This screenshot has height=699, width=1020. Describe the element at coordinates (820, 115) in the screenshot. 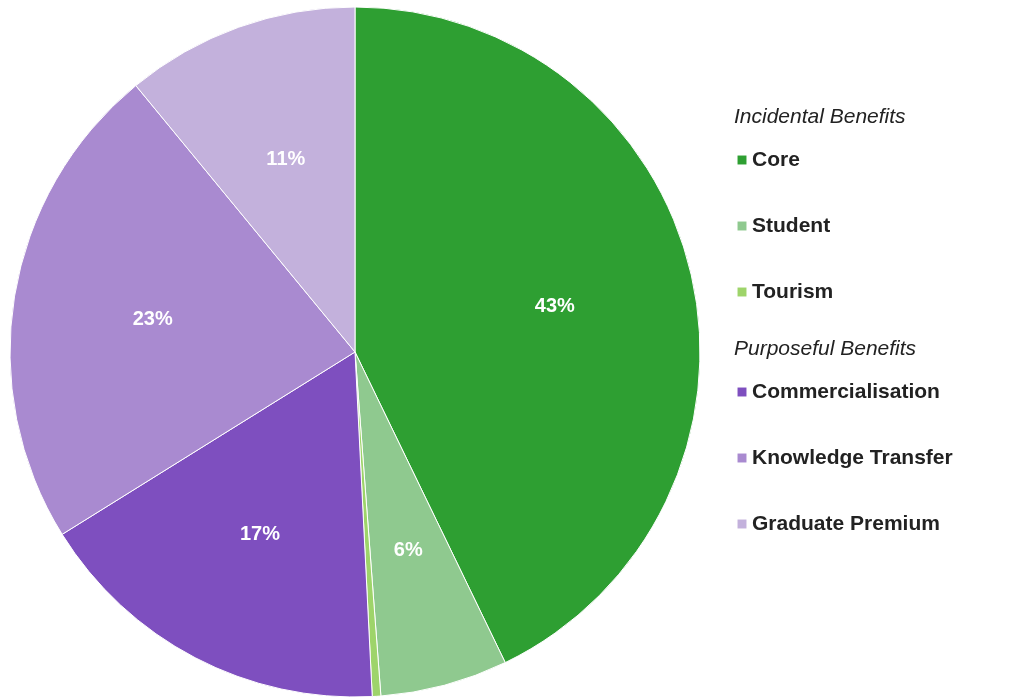

I see `text: Incidental Benefits` at that location.